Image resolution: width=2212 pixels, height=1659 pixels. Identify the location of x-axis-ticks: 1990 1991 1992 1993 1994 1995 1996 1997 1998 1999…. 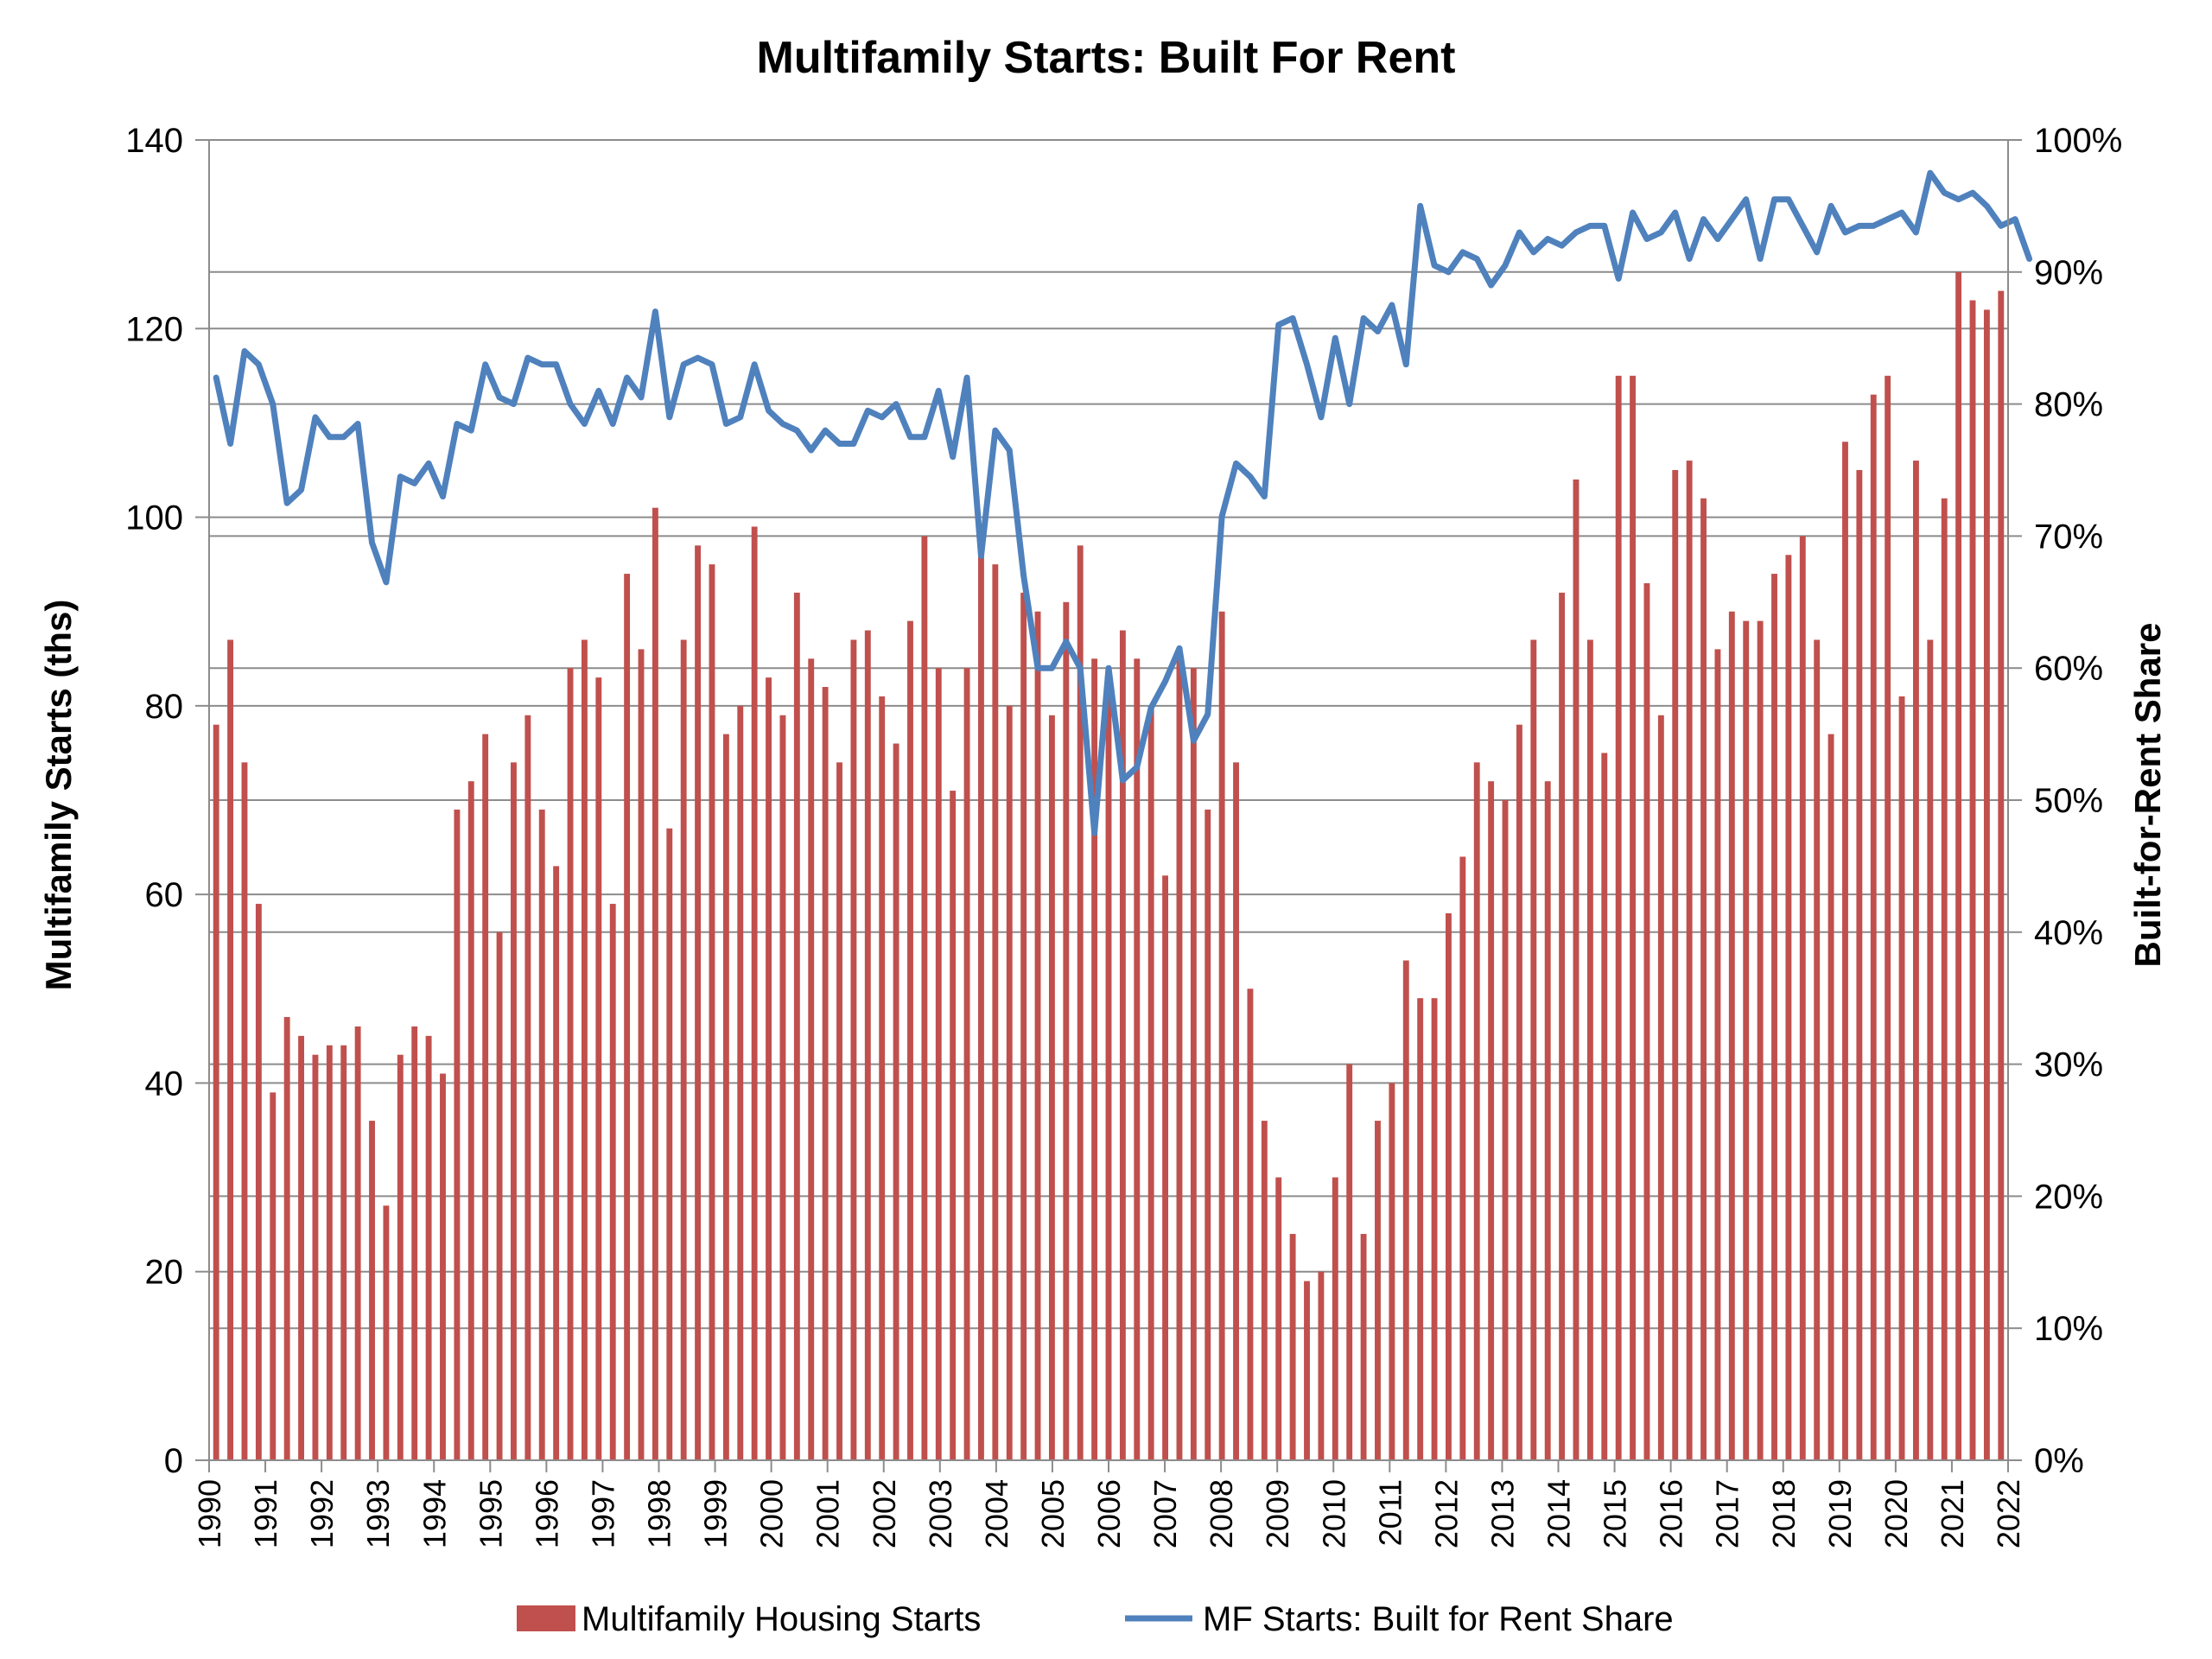
(1109, 1504).